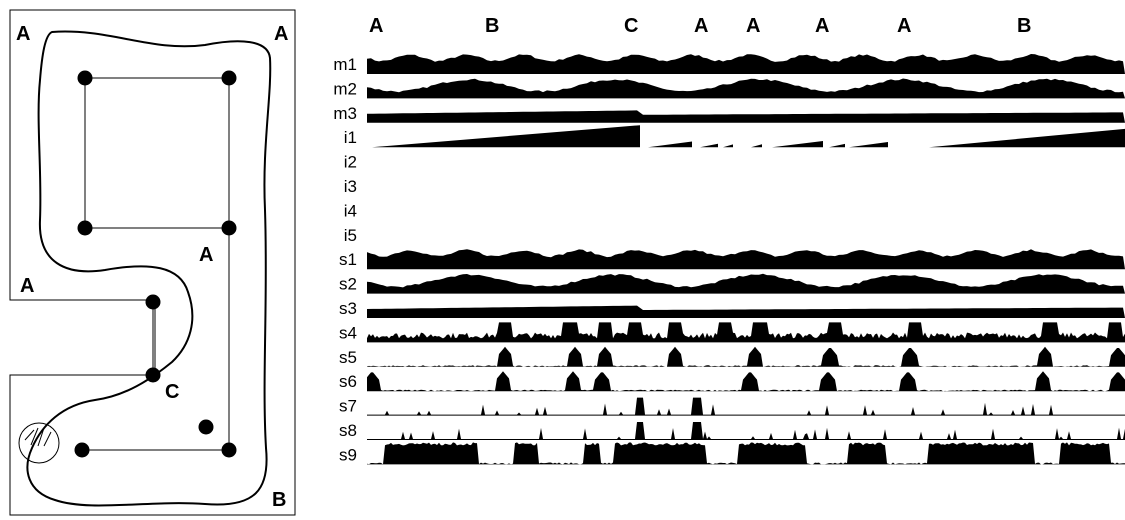 This screenshot has height=520, width=1125. Describe the element at coordinates (746, 283) in the screenshot. I see `trace-s2` at that location.